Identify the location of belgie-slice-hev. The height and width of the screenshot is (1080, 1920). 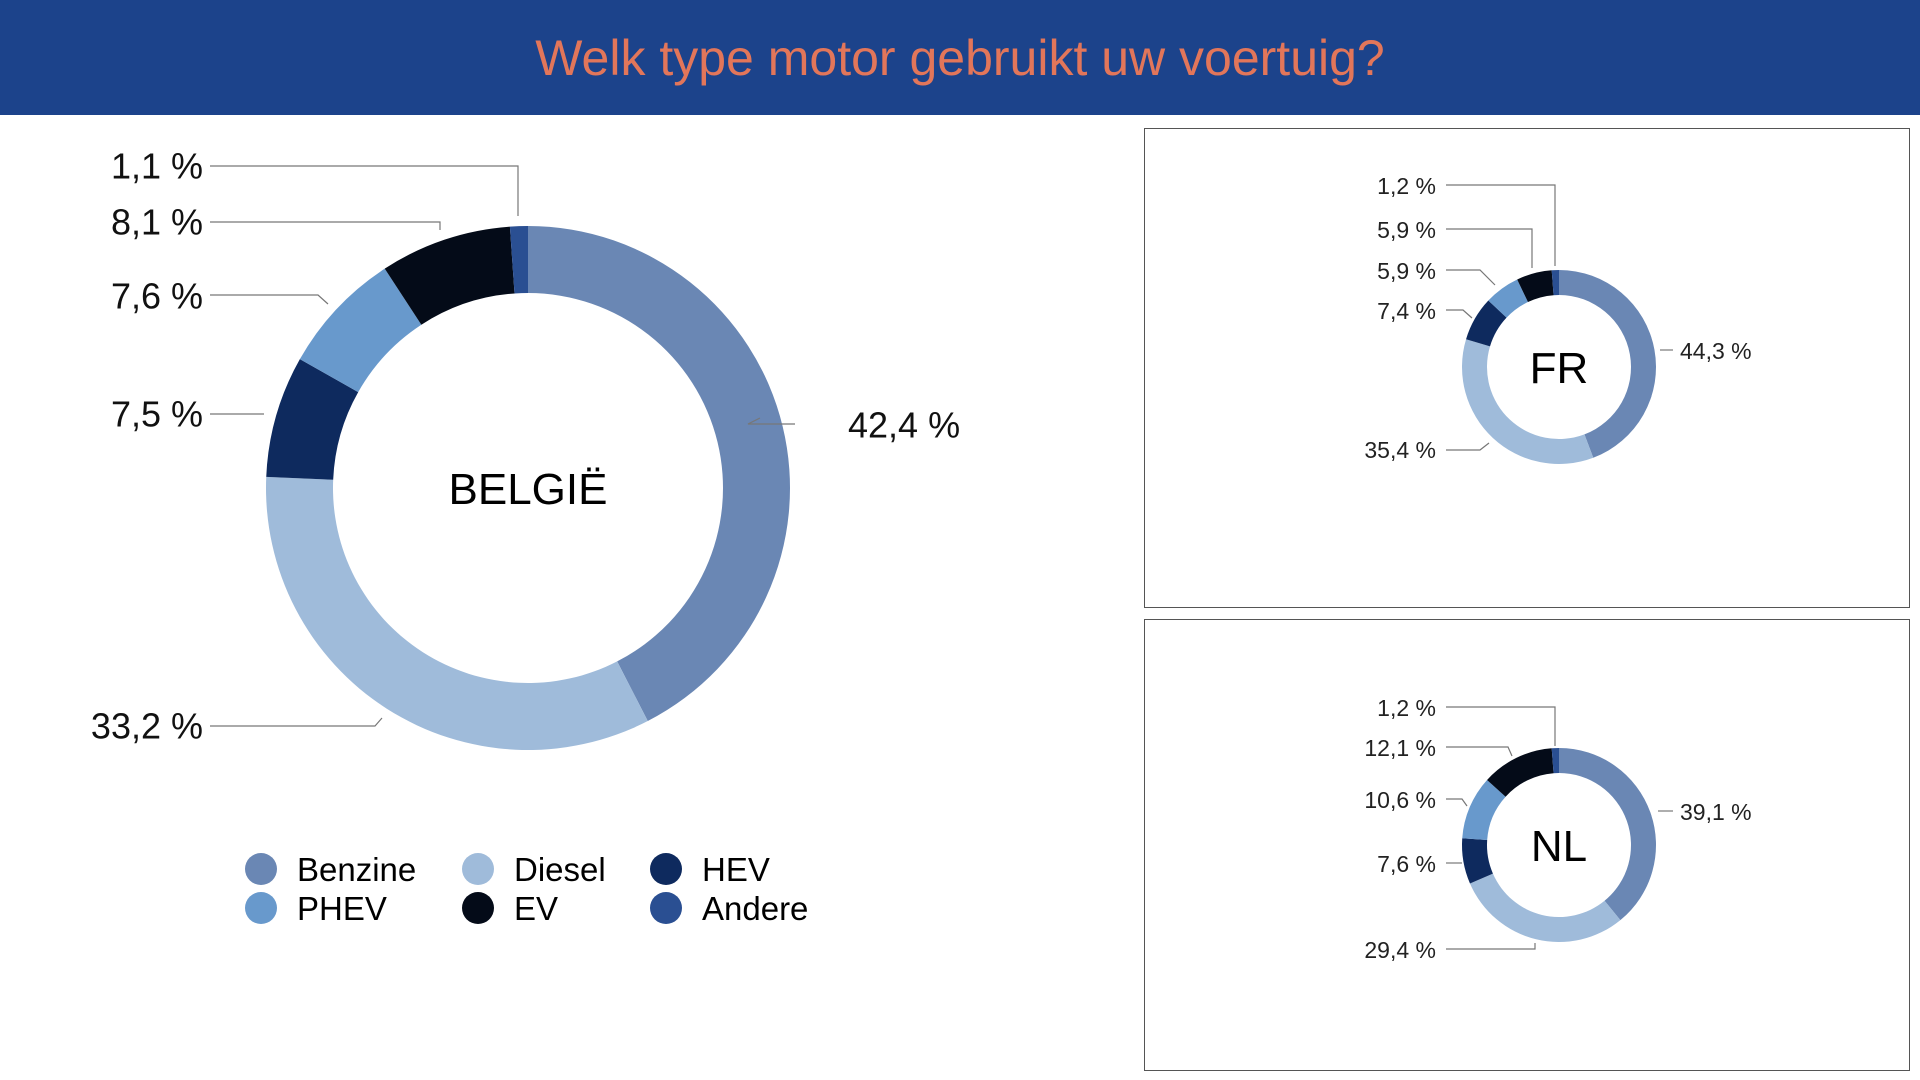
(312, 419).